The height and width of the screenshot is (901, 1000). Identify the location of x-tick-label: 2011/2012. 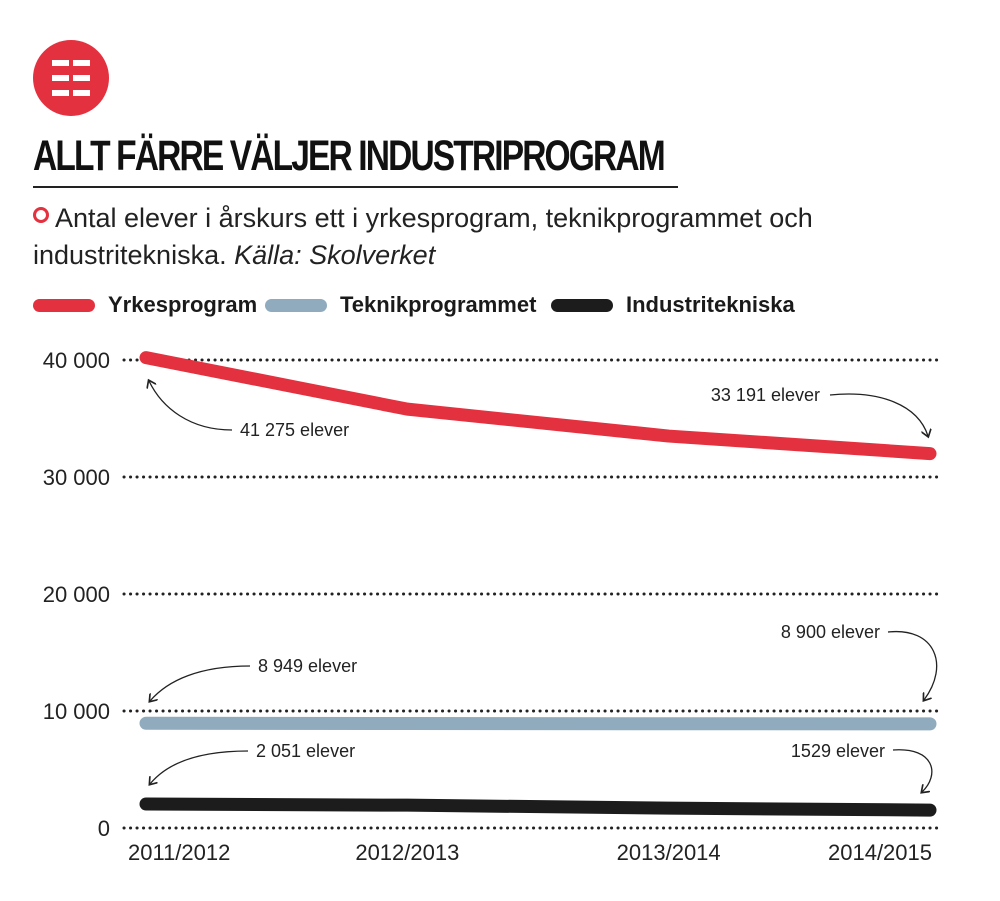
(179, 852).